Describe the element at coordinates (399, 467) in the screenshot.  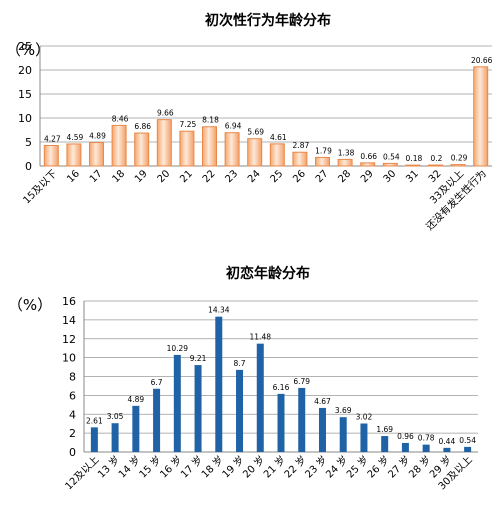
I see `chart1-category-label: 27 岁` at that location.